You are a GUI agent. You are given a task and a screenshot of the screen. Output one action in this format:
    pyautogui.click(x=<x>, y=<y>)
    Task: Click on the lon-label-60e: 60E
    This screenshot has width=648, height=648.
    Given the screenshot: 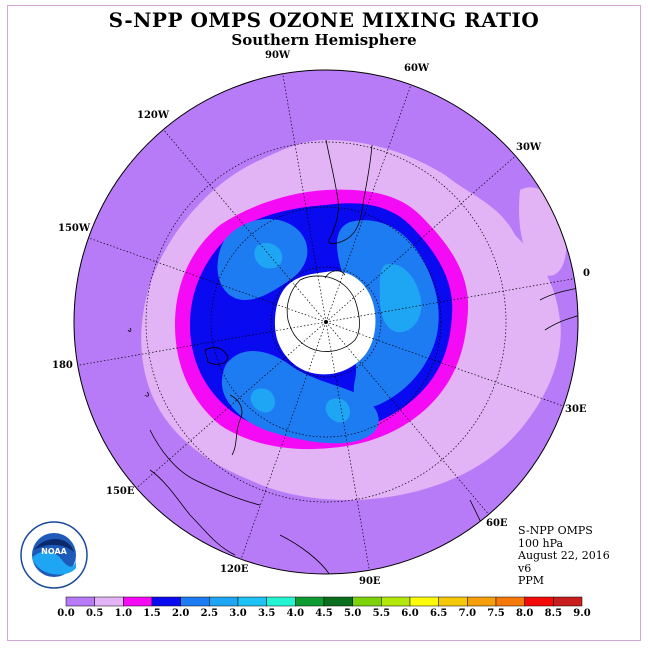 What is the action you would take?
    pyautogui.click(x=497, y=523)
    